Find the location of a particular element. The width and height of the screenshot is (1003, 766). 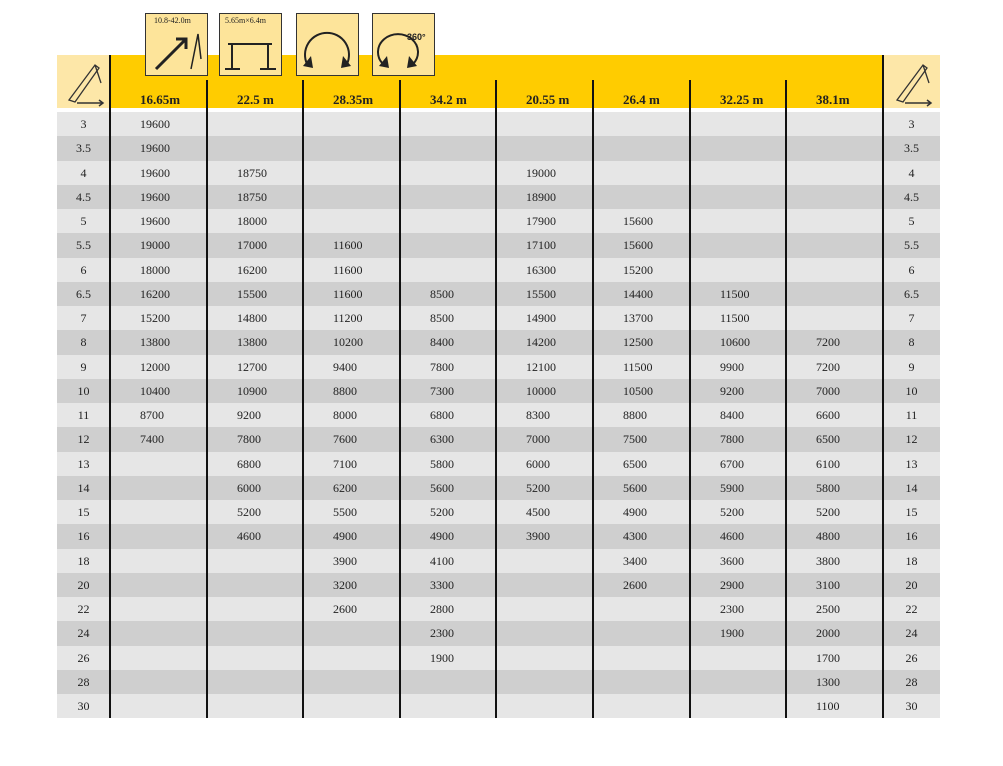

load-cell: 11200 is located at coordinates (348, 318).